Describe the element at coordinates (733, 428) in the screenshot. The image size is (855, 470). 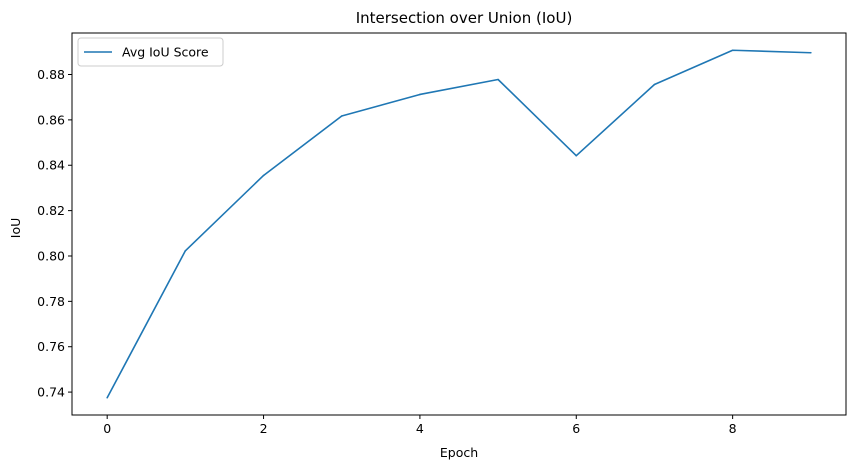
I see `x-tick-label: 8` at that location.